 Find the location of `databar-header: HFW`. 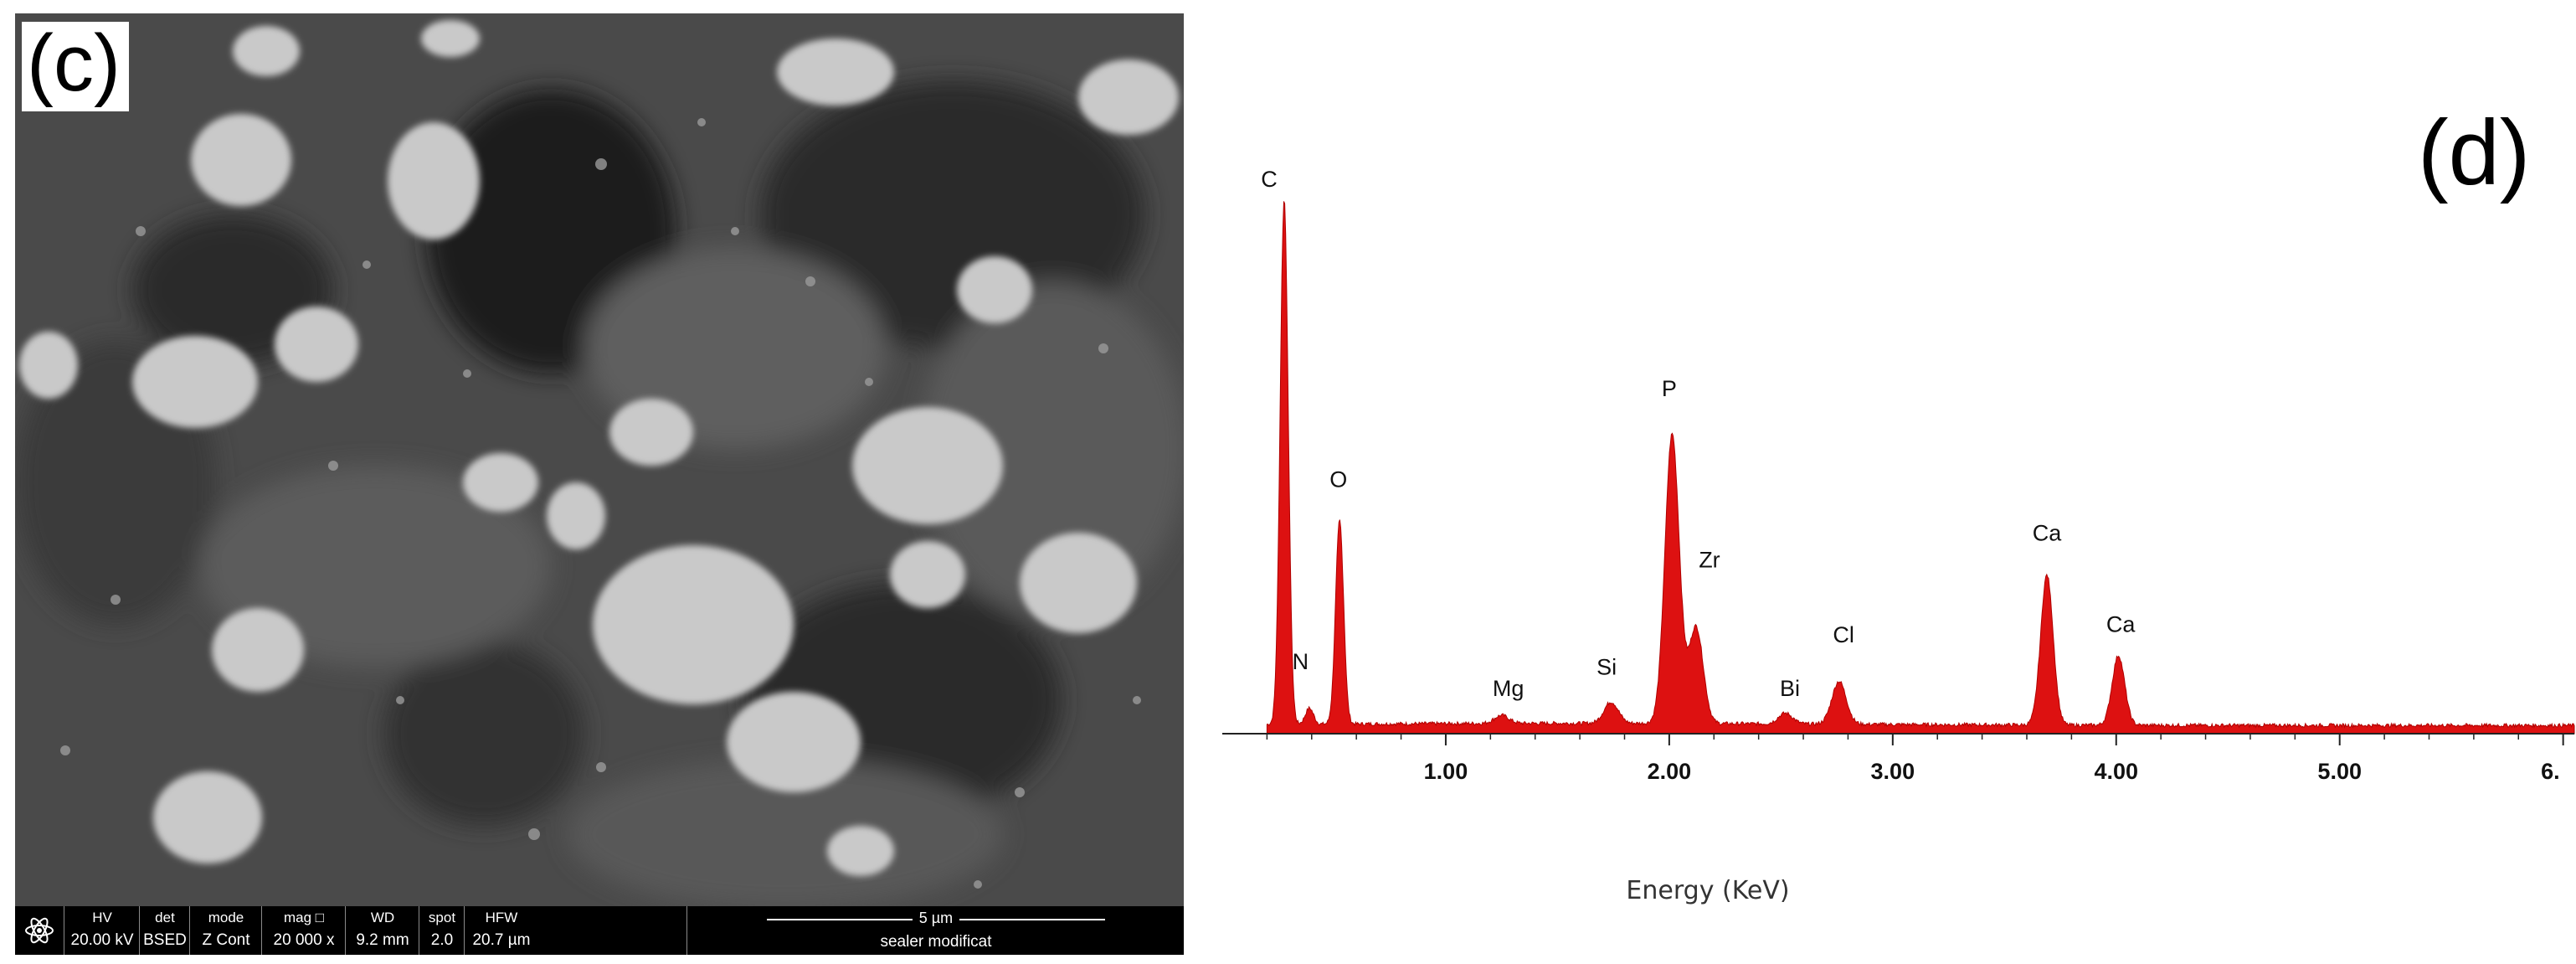

databar-header: HFW is located at coordinates (502, 917).